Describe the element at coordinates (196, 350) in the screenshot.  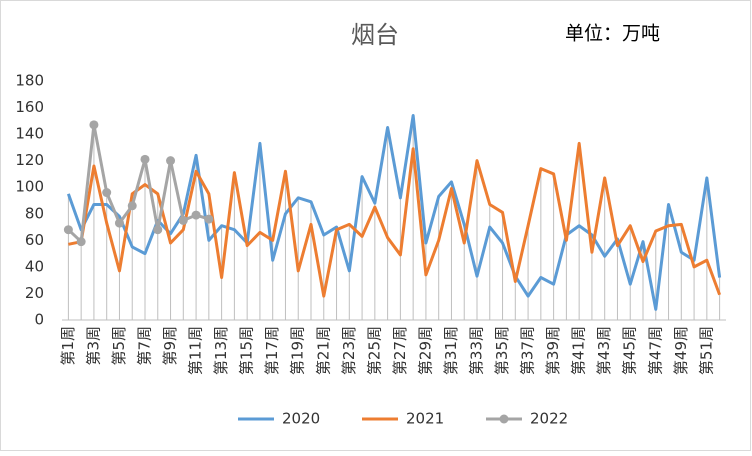
I see `x-tick-label: 第11周` at that location.